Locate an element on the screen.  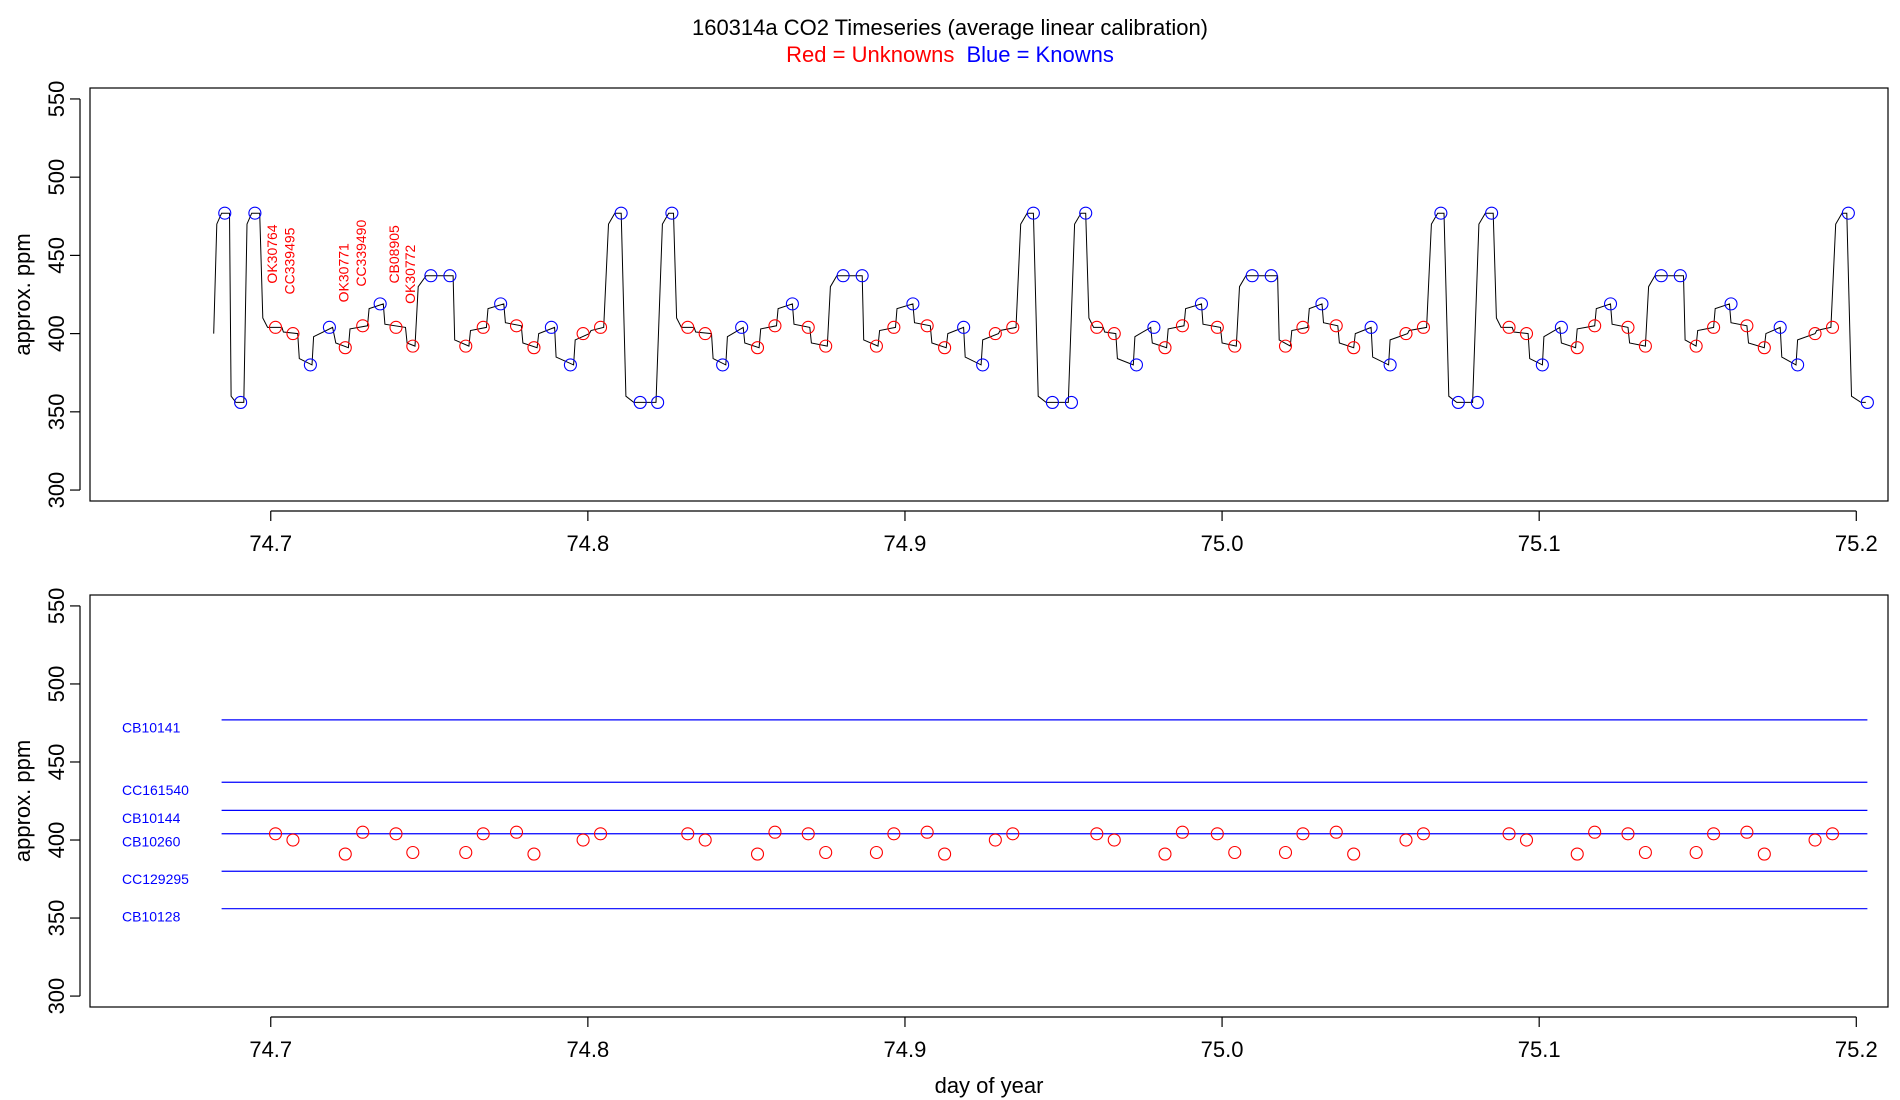
sample-annotation: OK30771 is located at coordinates (343, 272).